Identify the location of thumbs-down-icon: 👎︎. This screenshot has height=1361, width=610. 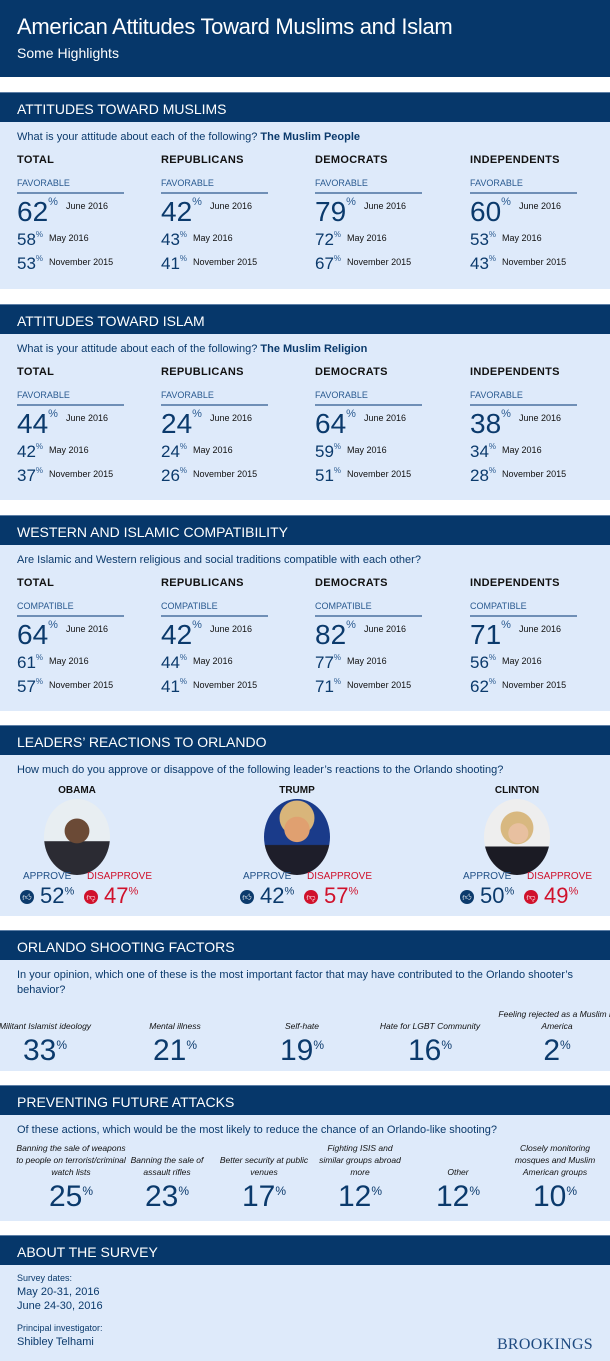
(91, 897).